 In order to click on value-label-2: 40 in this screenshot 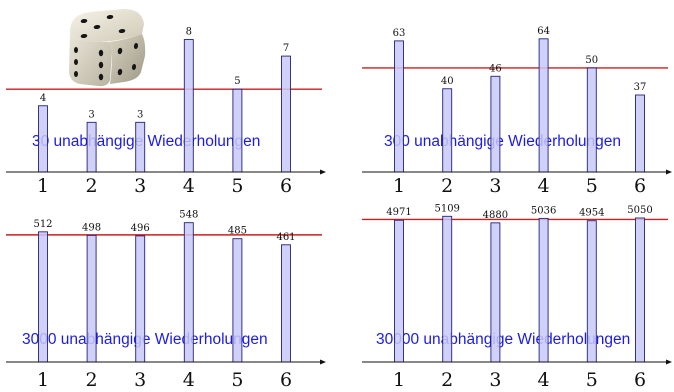, I will do `click(447, 81)`.